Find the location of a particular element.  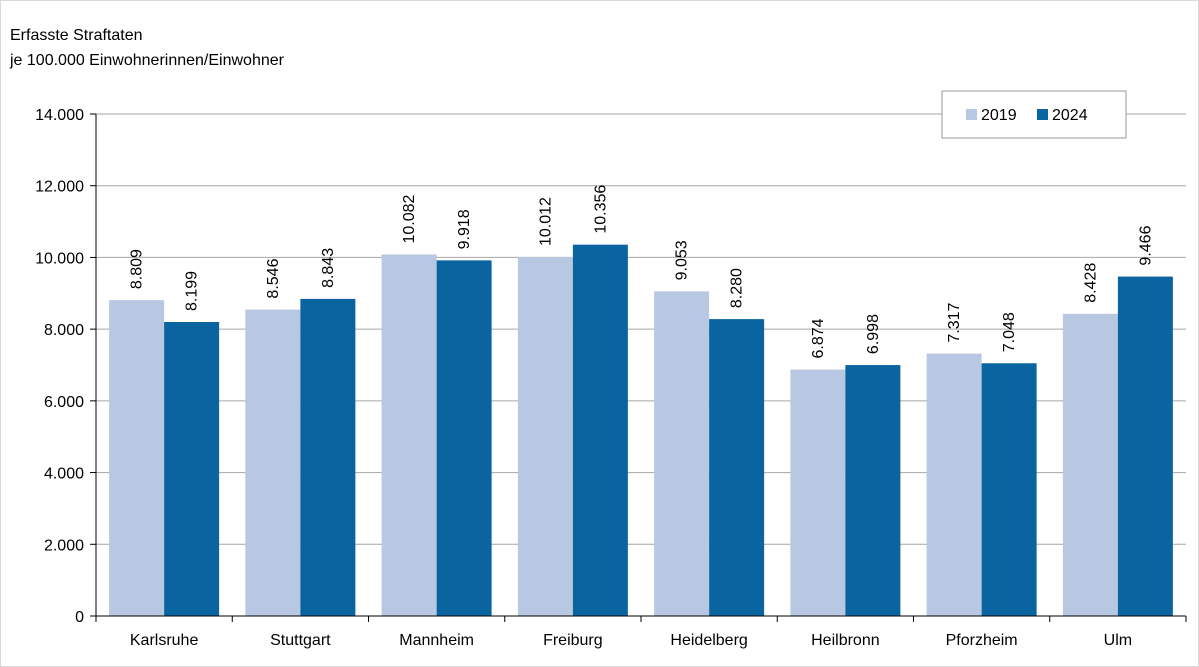

data-label: 8.280 is located at coordinates (737, 288).